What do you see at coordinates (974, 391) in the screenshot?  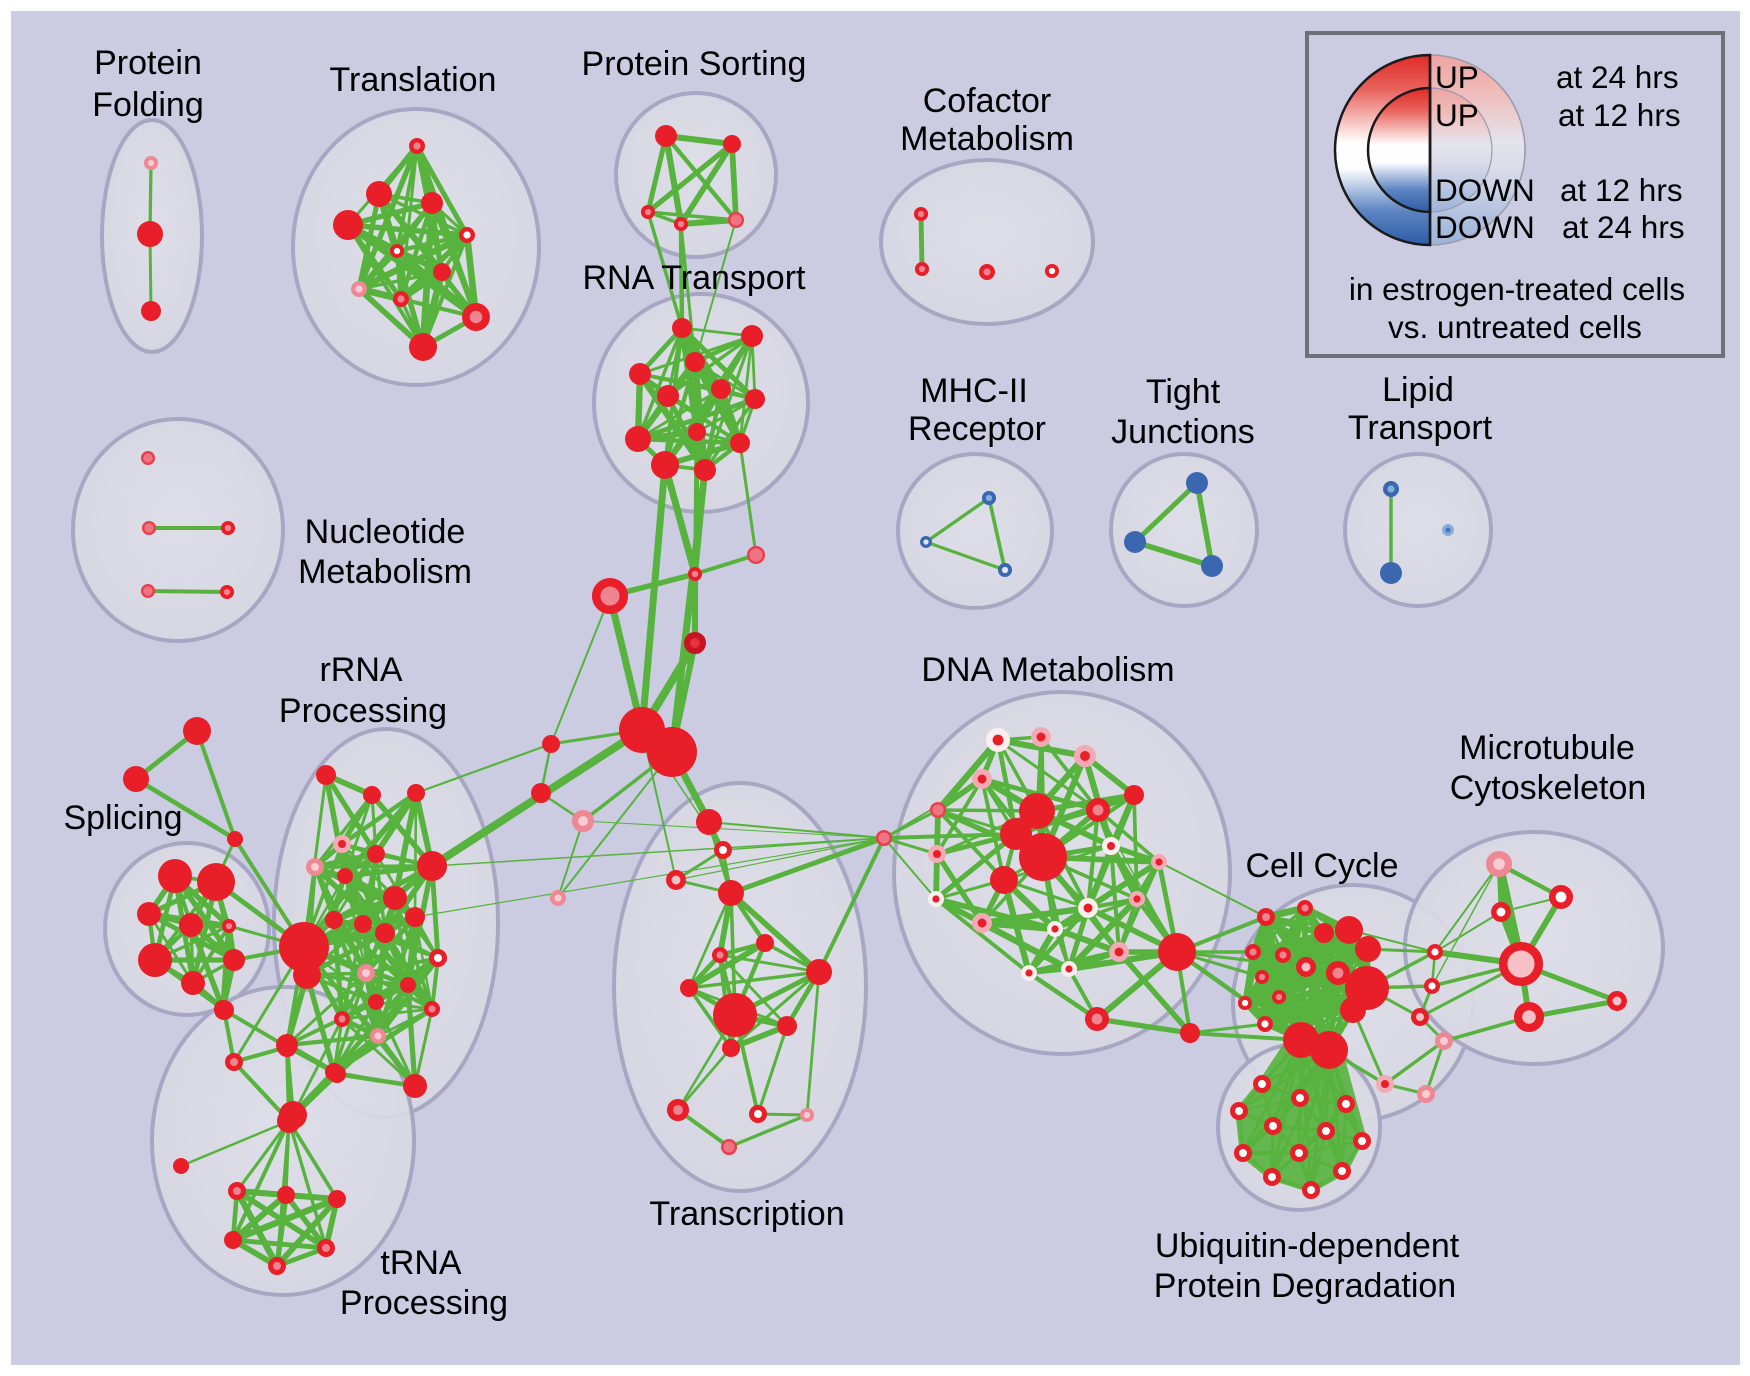 I see `svg-text: MHC-II` at bounding box center [974, 391].